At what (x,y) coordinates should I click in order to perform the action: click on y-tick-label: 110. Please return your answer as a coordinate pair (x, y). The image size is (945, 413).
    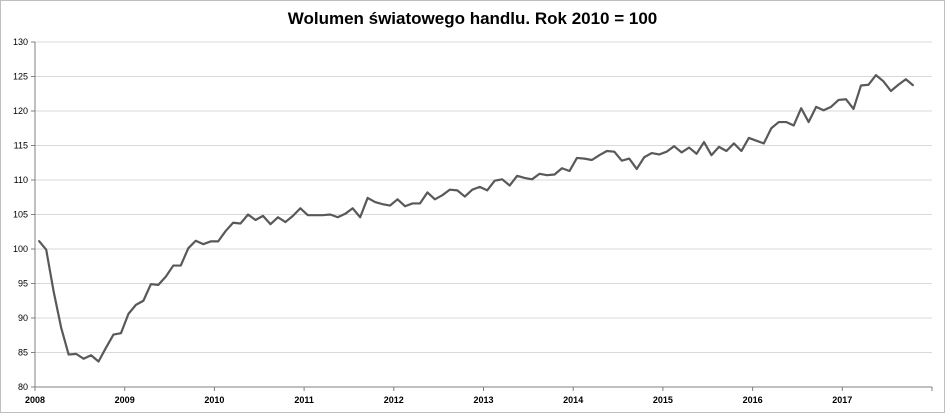
    Looking at the image, I should click on (21, 180).